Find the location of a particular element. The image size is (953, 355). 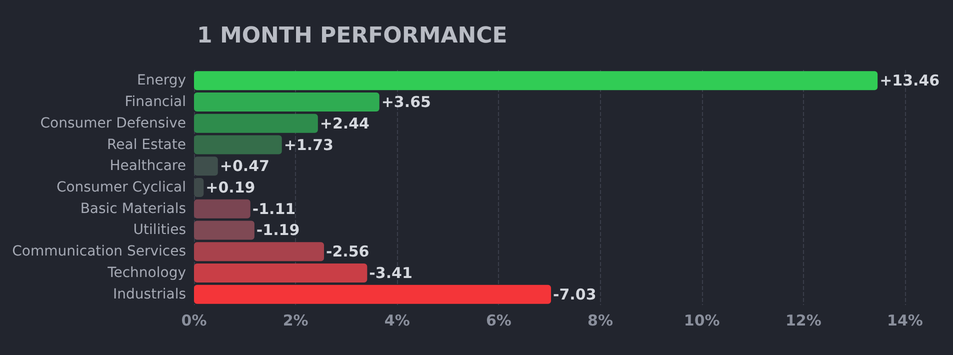

data-label: -1.11 is located at coordinates (274, 209).